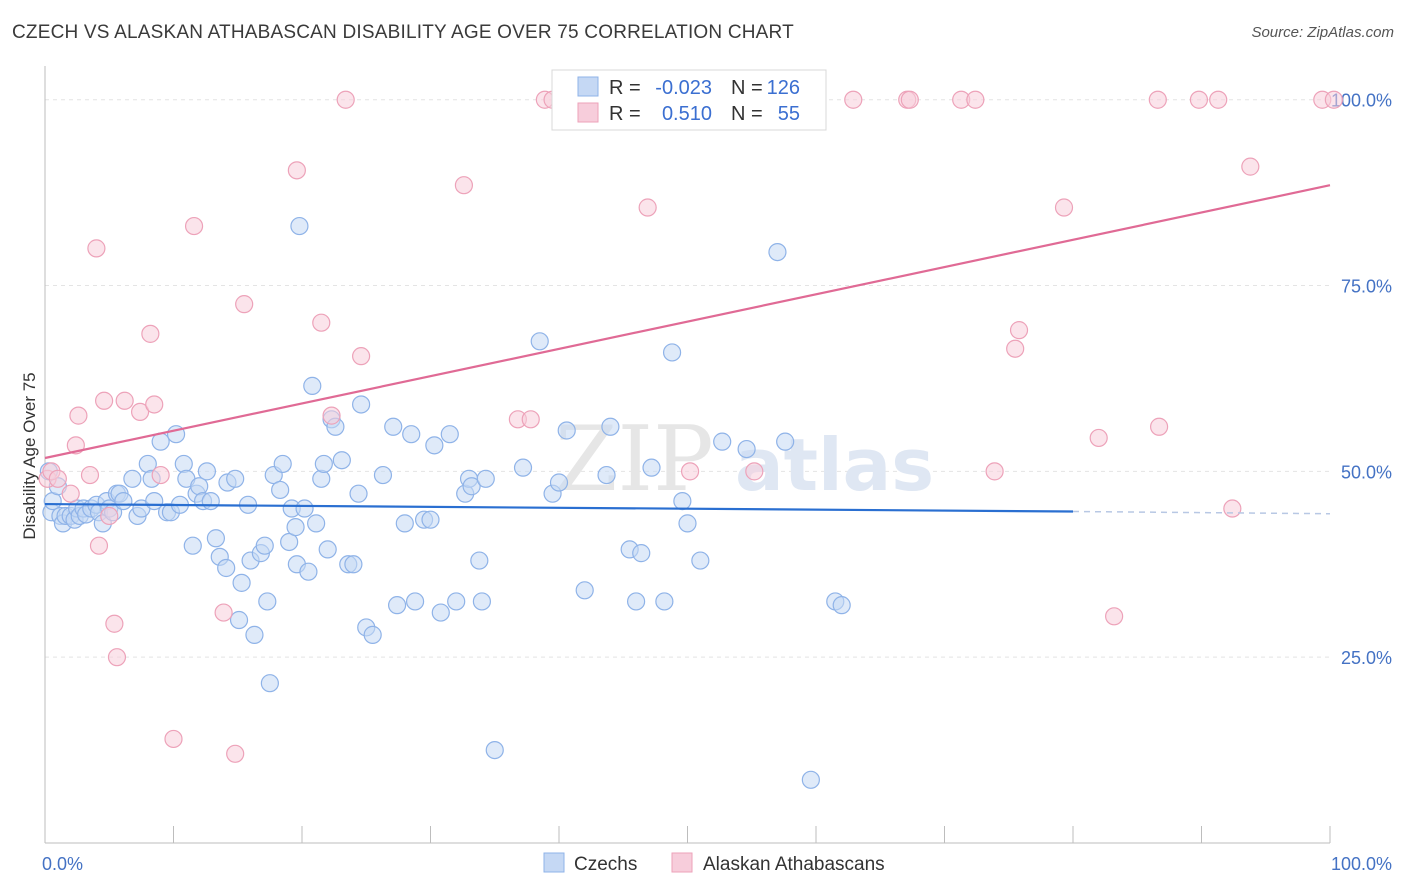 Image resolution: width=1406 pixels, height=892 pixels. Describe the element at coordinates (1366, 472) in the screenshot. I see `y-tick-label: 50.0%` at that location.